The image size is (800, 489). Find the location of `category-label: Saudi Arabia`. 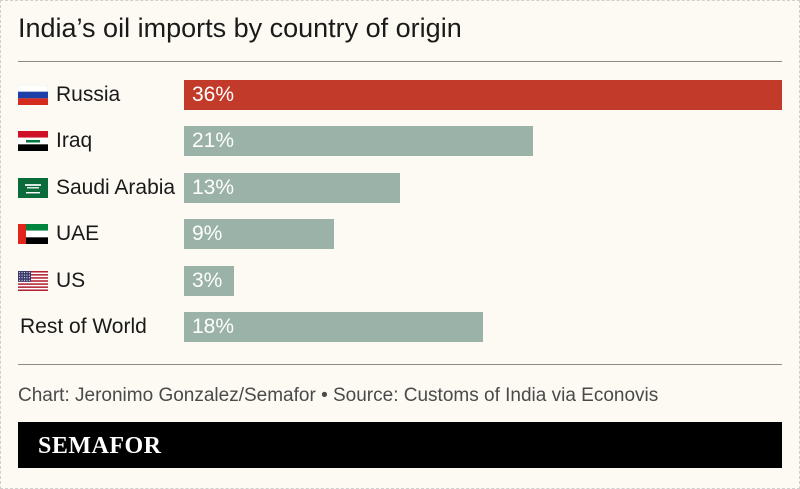

category-label: Saudi Arabia is located at coordinates (116, 187).